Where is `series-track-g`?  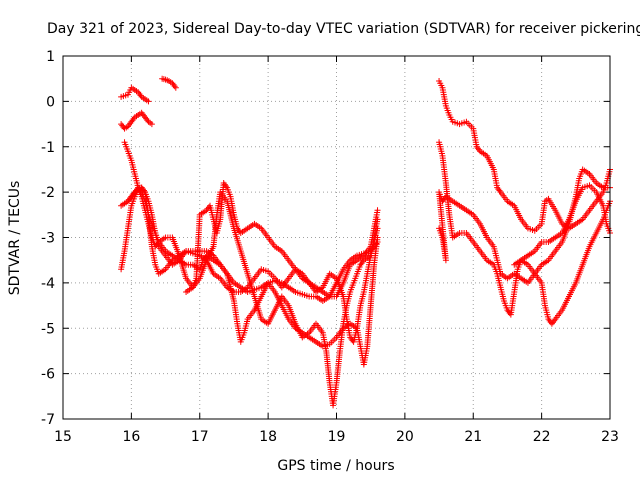
series-track-g is located at coordinates (252, 244).